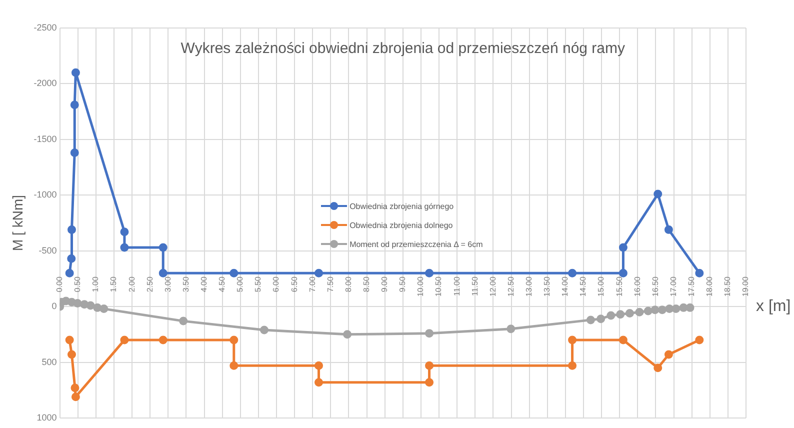 The height and width of the screenshot is (428, 794). What do you see at coordinates (45, 27) in the screenshot?
I see `y-tick-label: -2500` at bounding box center [45, 27].